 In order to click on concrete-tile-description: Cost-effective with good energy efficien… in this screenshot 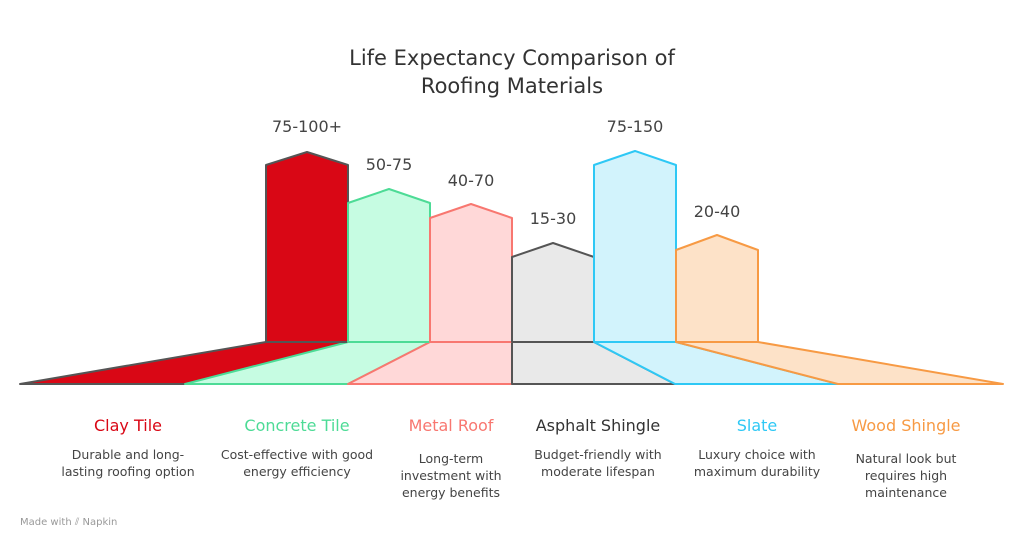, I will do `click(297, 463)`.